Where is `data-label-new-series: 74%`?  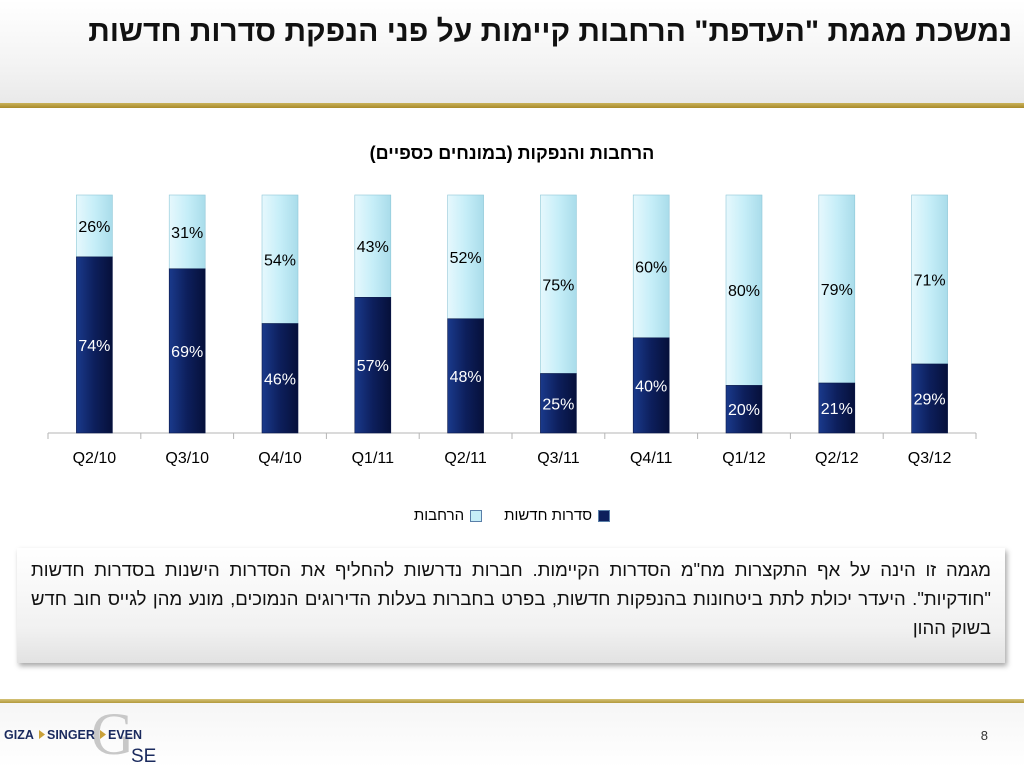
data-label-new-series: 74% is located at coordinates (94, 346).